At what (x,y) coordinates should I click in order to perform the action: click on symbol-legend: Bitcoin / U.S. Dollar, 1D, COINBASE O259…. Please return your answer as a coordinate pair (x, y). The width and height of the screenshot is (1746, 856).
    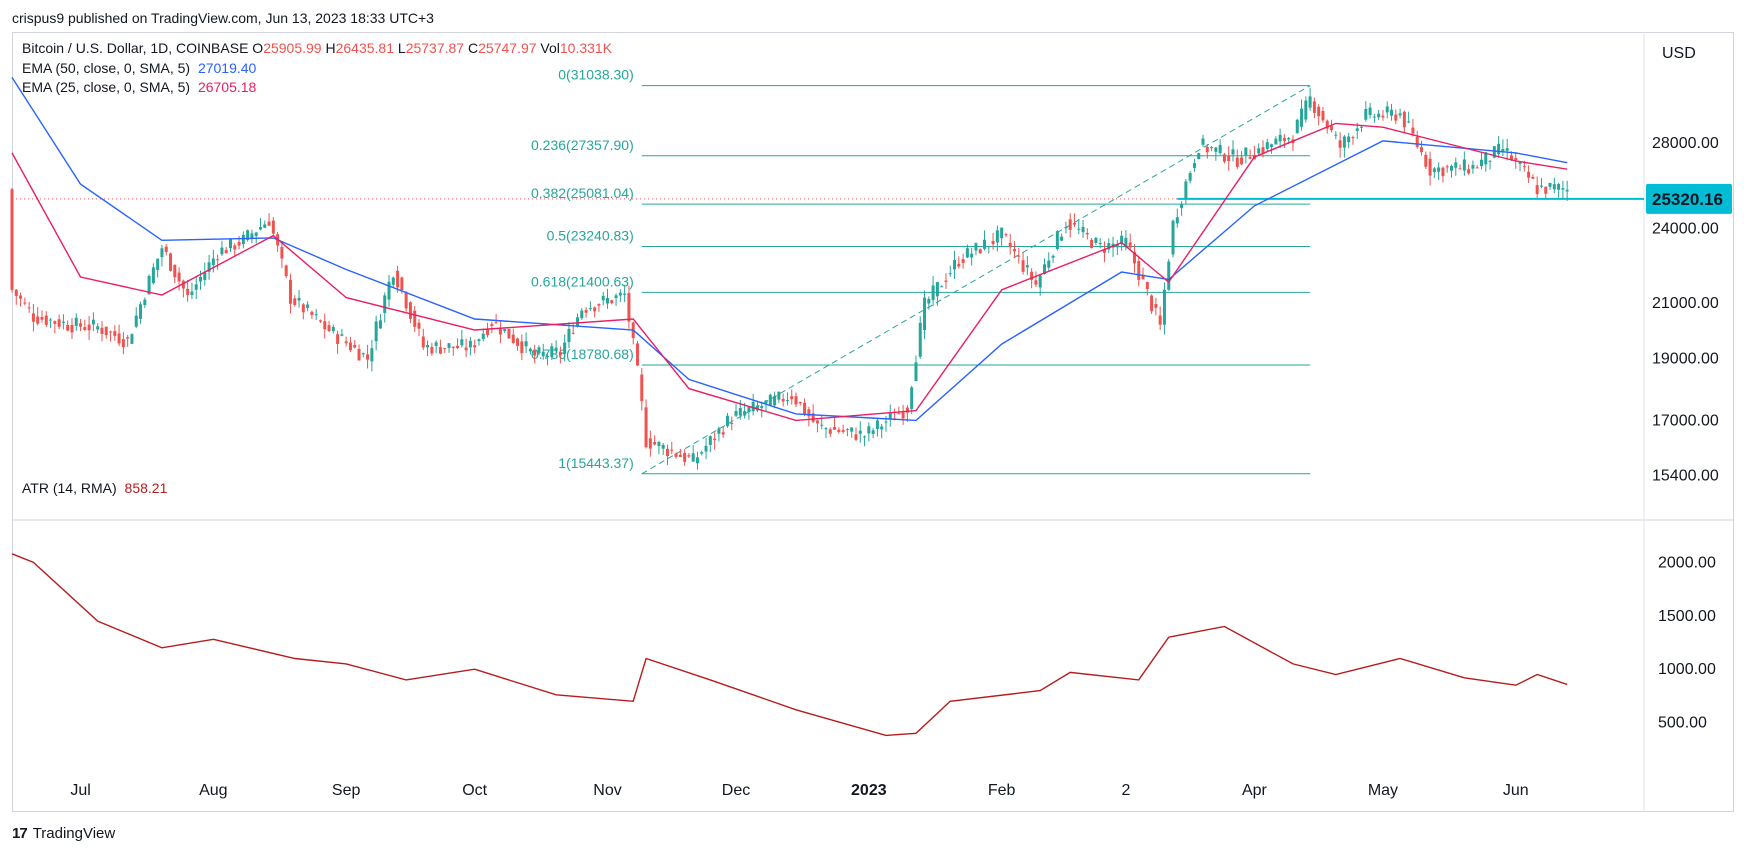
    Looking at the image, I should click on (317, 48).